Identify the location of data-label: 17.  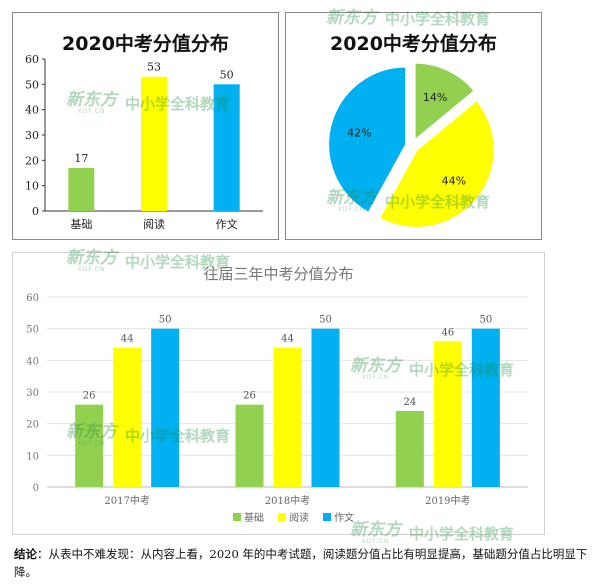
(81, 158).